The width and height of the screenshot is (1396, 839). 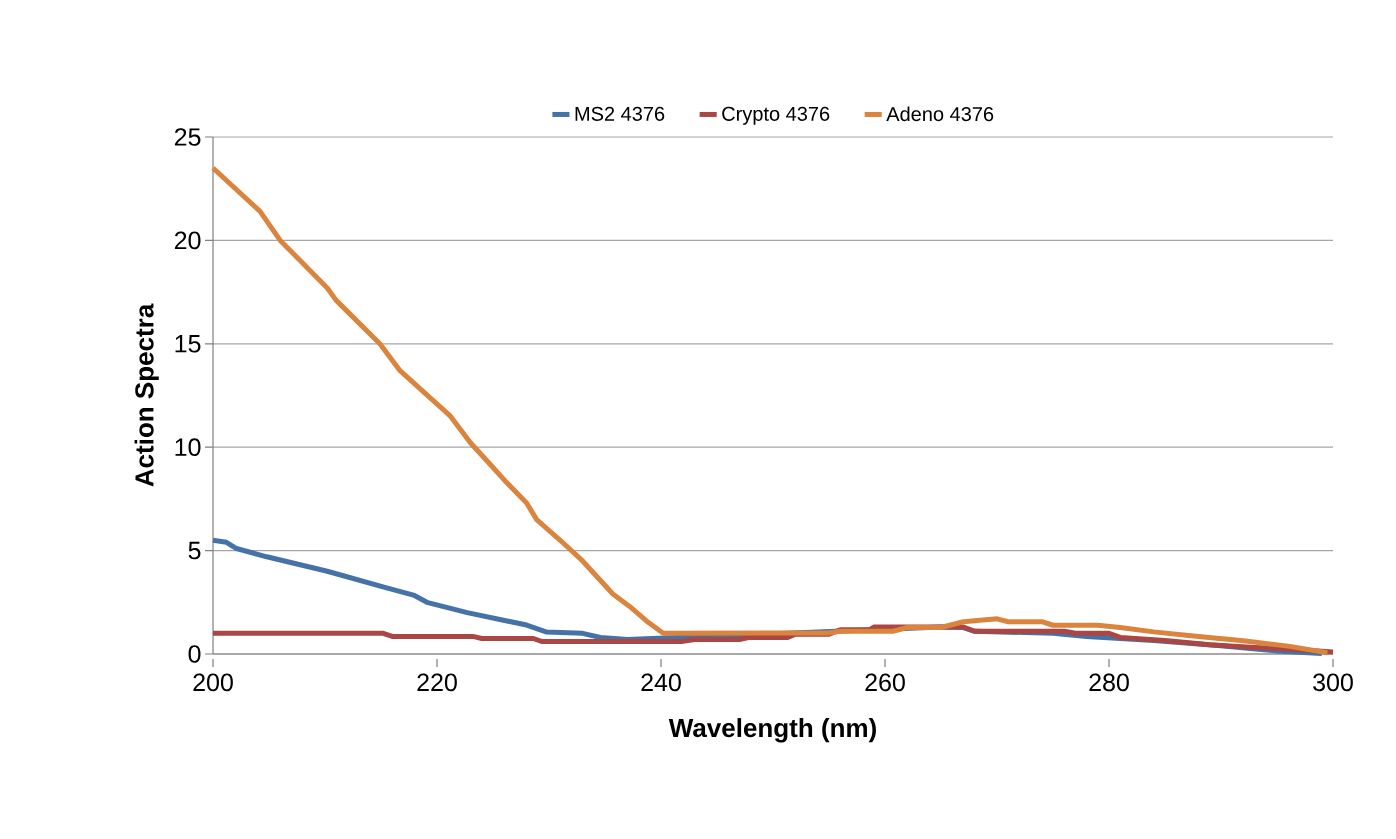 I want to click on legend-label: Crypto 4376, so click(x=776, y=115).